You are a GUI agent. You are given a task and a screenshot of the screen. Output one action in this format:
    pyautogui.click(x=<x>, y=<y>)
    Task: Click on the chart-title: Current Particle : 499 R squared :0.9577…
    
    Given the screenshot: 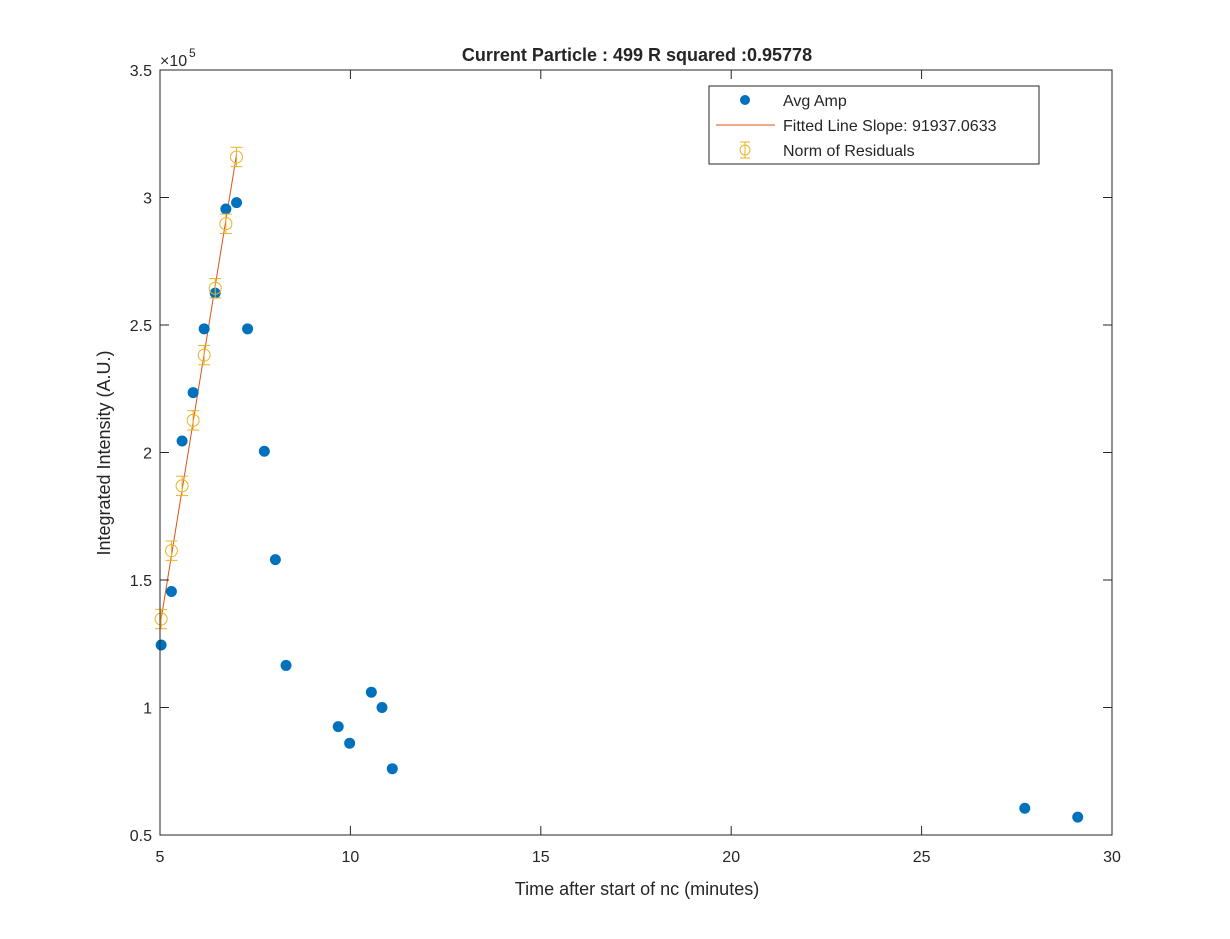 What is the action you would take?
    pyautogui.click(x=637, y=55)
    